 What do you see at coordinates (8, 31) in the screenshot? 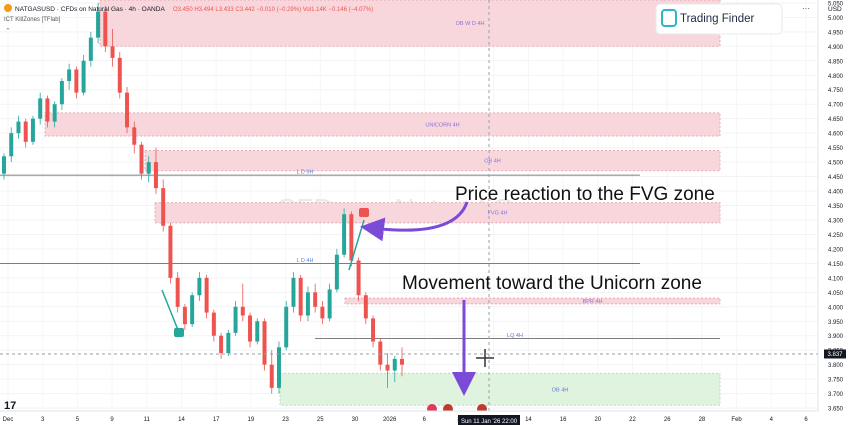
I see `collapse-icon: ⌃` at bounding box center [8, 31].